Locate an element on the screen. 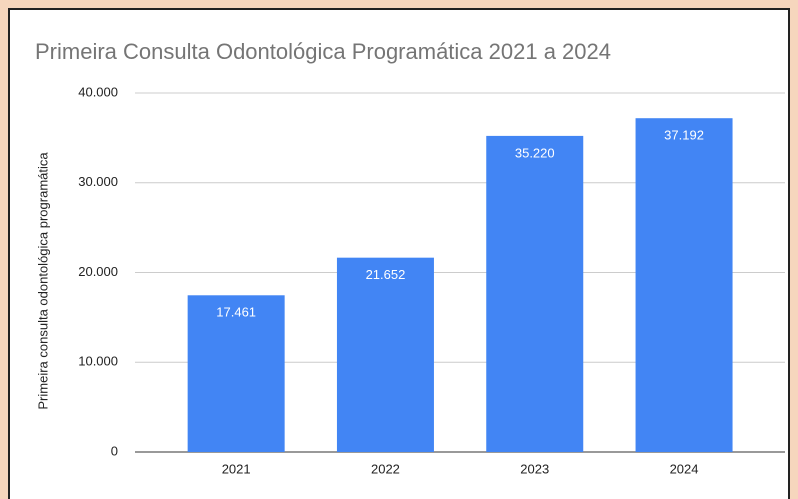 Image resolution: width=798 pixels, height=499 pixels. value-label: 35.220 is located at coordinates (535, 152).